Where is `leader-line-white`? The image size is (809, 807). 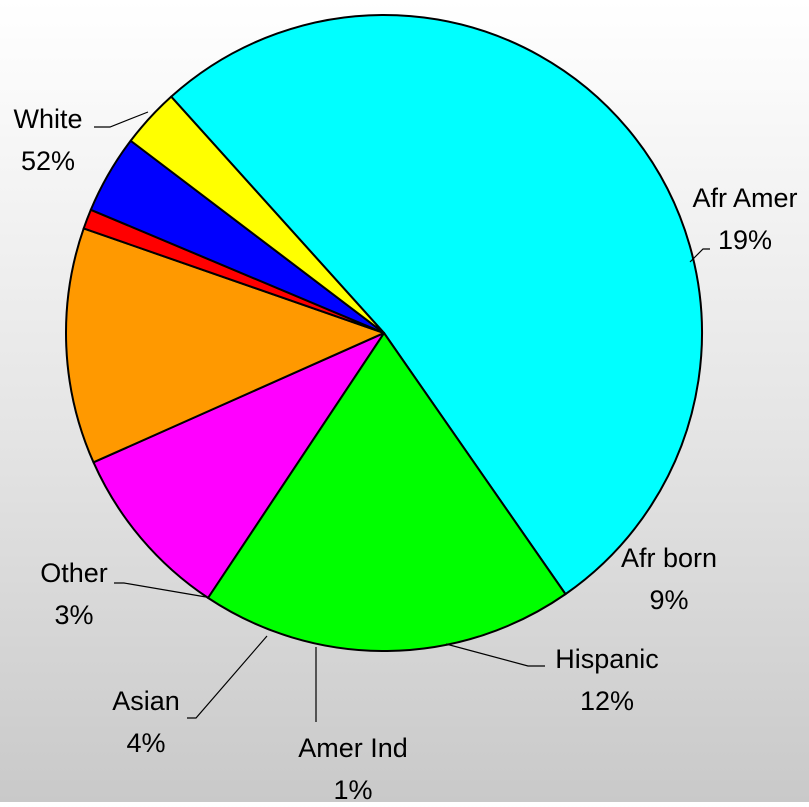 leader-line-white is located at coordinates (121, 119).